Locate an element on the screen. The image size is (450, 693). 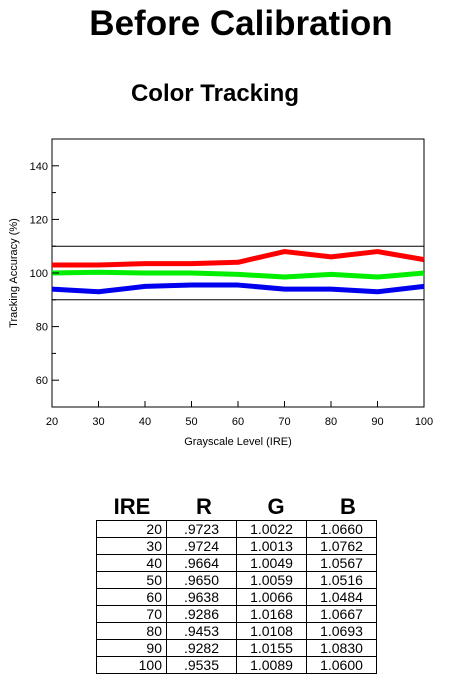
table-cell: .9724 is located at coordinates (201, 546).